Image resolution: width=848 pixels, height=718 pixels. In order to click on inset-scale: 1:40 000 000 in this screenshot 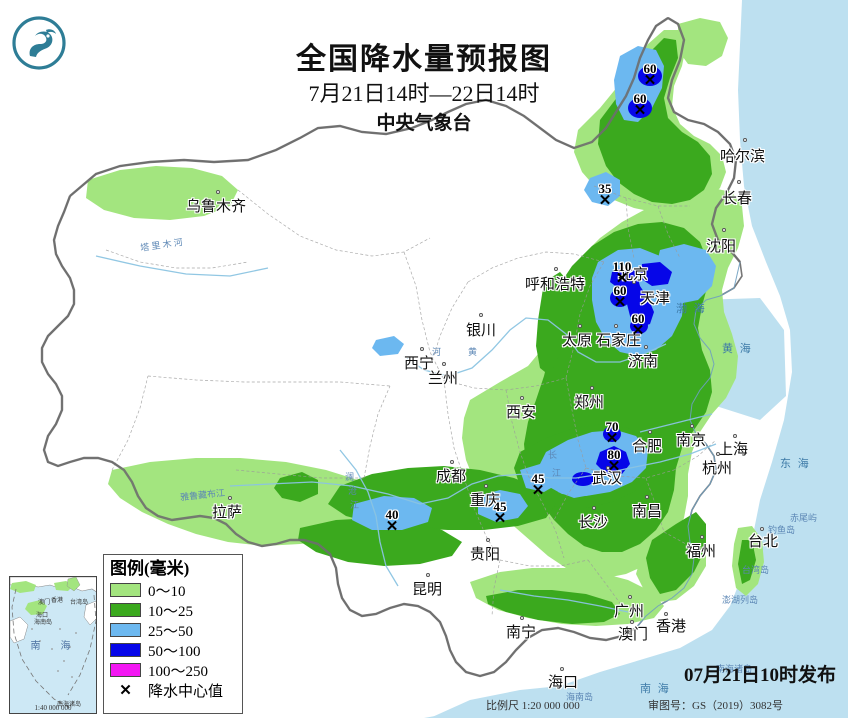, I will do `click(53, 708)`.